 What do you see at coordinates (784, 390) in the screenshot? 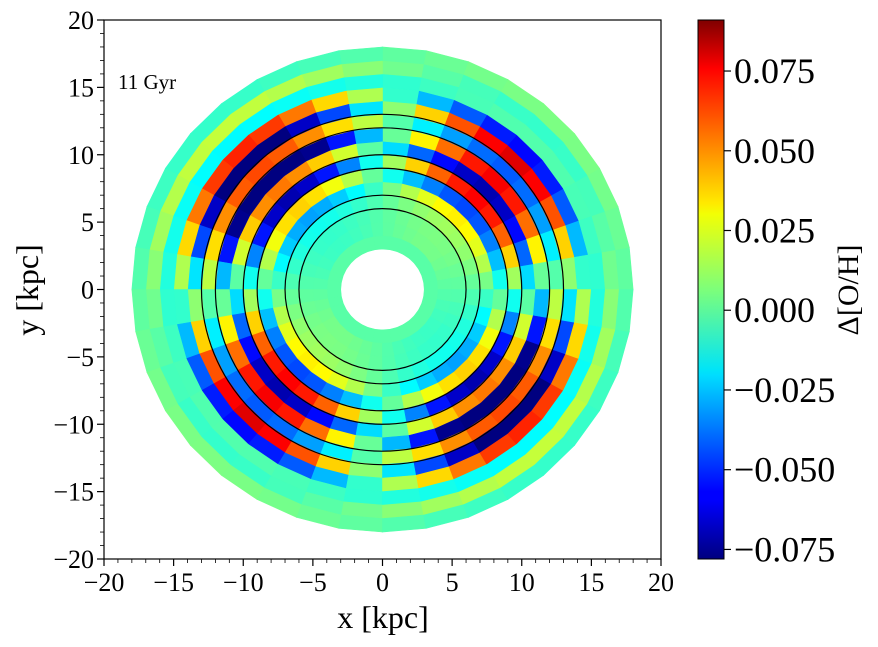
I see `colorbar-tick-label: −0.025` at bounding box center [784, 390].